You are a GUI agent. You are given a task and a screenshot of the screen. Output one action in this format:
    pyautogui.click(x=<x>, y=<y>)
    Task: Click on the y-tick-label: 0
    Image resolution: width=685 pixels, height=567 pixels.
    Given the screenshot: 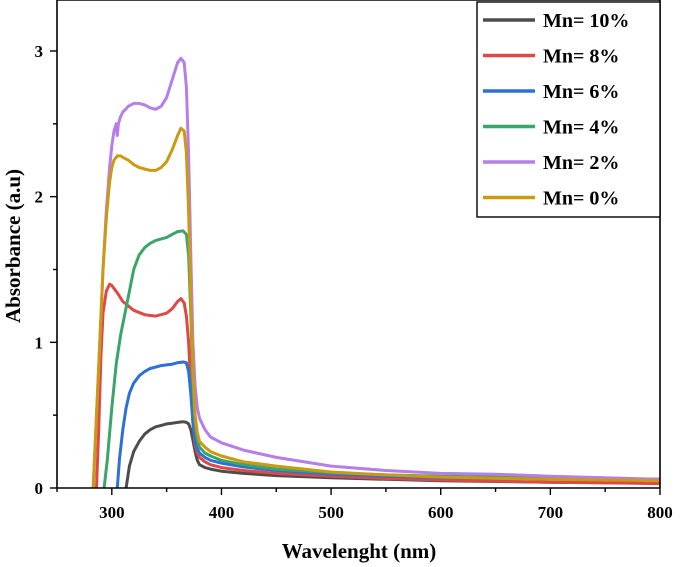 What is the action you would take?
    pyautogui.click(x=39, y=488)
    